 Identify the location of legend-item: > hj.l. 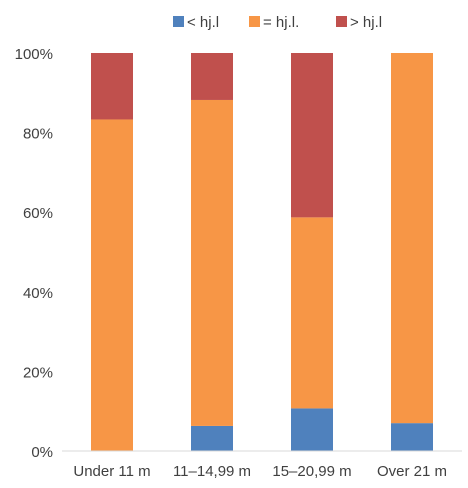
(359, 22).